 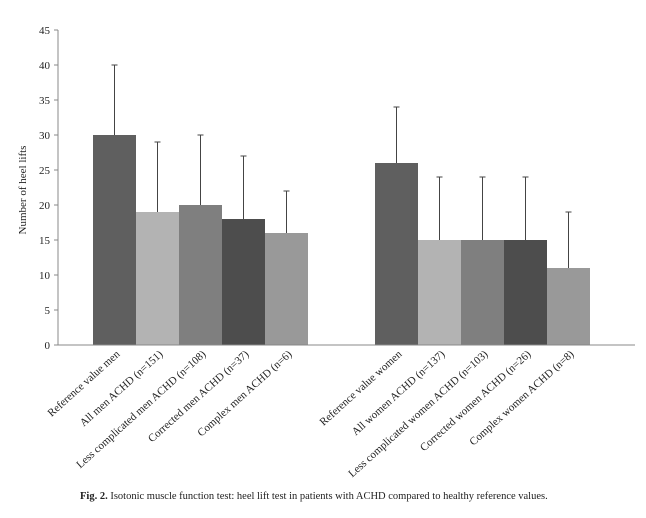 I want to click on y-tick-label: 0, so click(x=48, y=346).